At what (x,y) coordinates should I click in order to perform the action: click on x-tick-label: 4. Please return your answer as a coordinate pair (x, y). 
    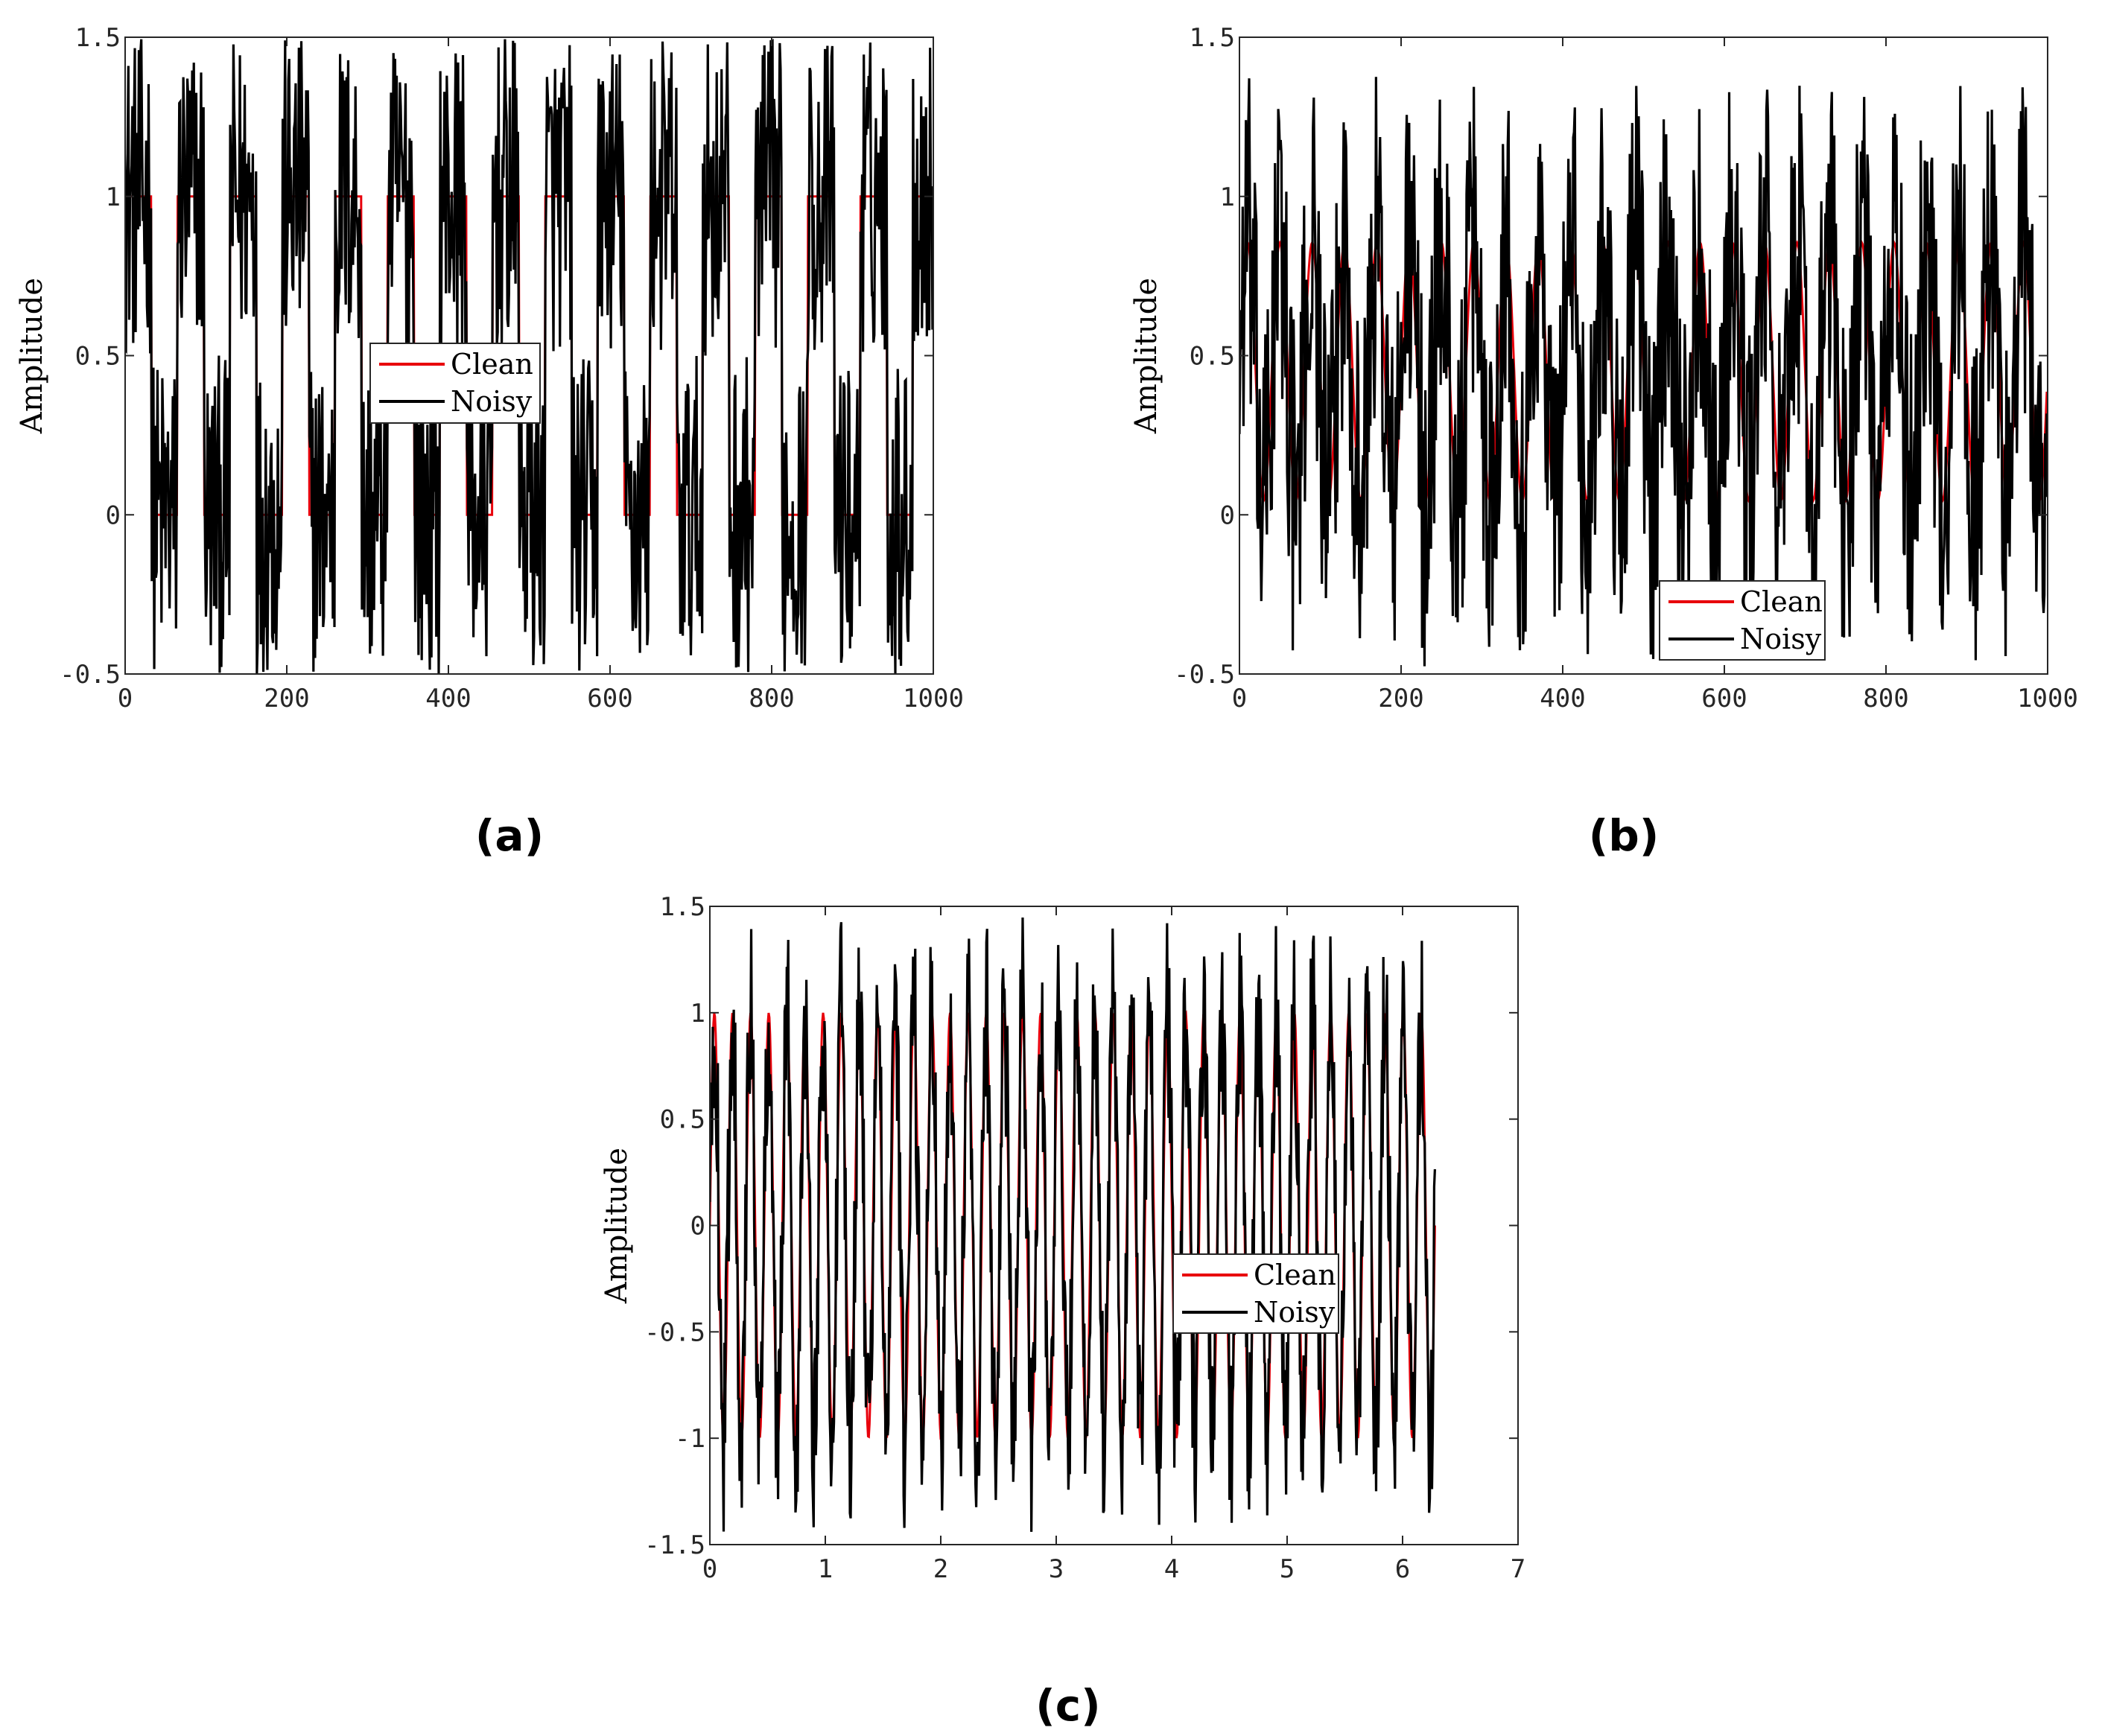
    Looking at the image, I should click on (1171, 1569).